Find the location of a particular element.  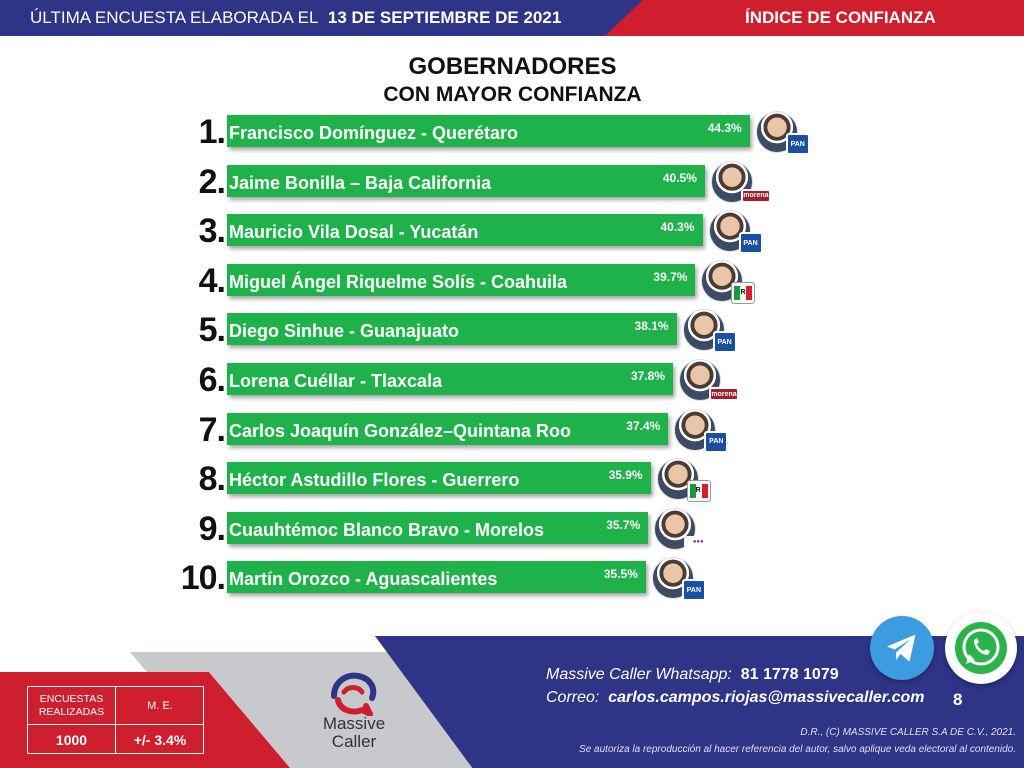

surveys-header: ENCUESTAS REALIZADAS is located at coordinates (72, 706).